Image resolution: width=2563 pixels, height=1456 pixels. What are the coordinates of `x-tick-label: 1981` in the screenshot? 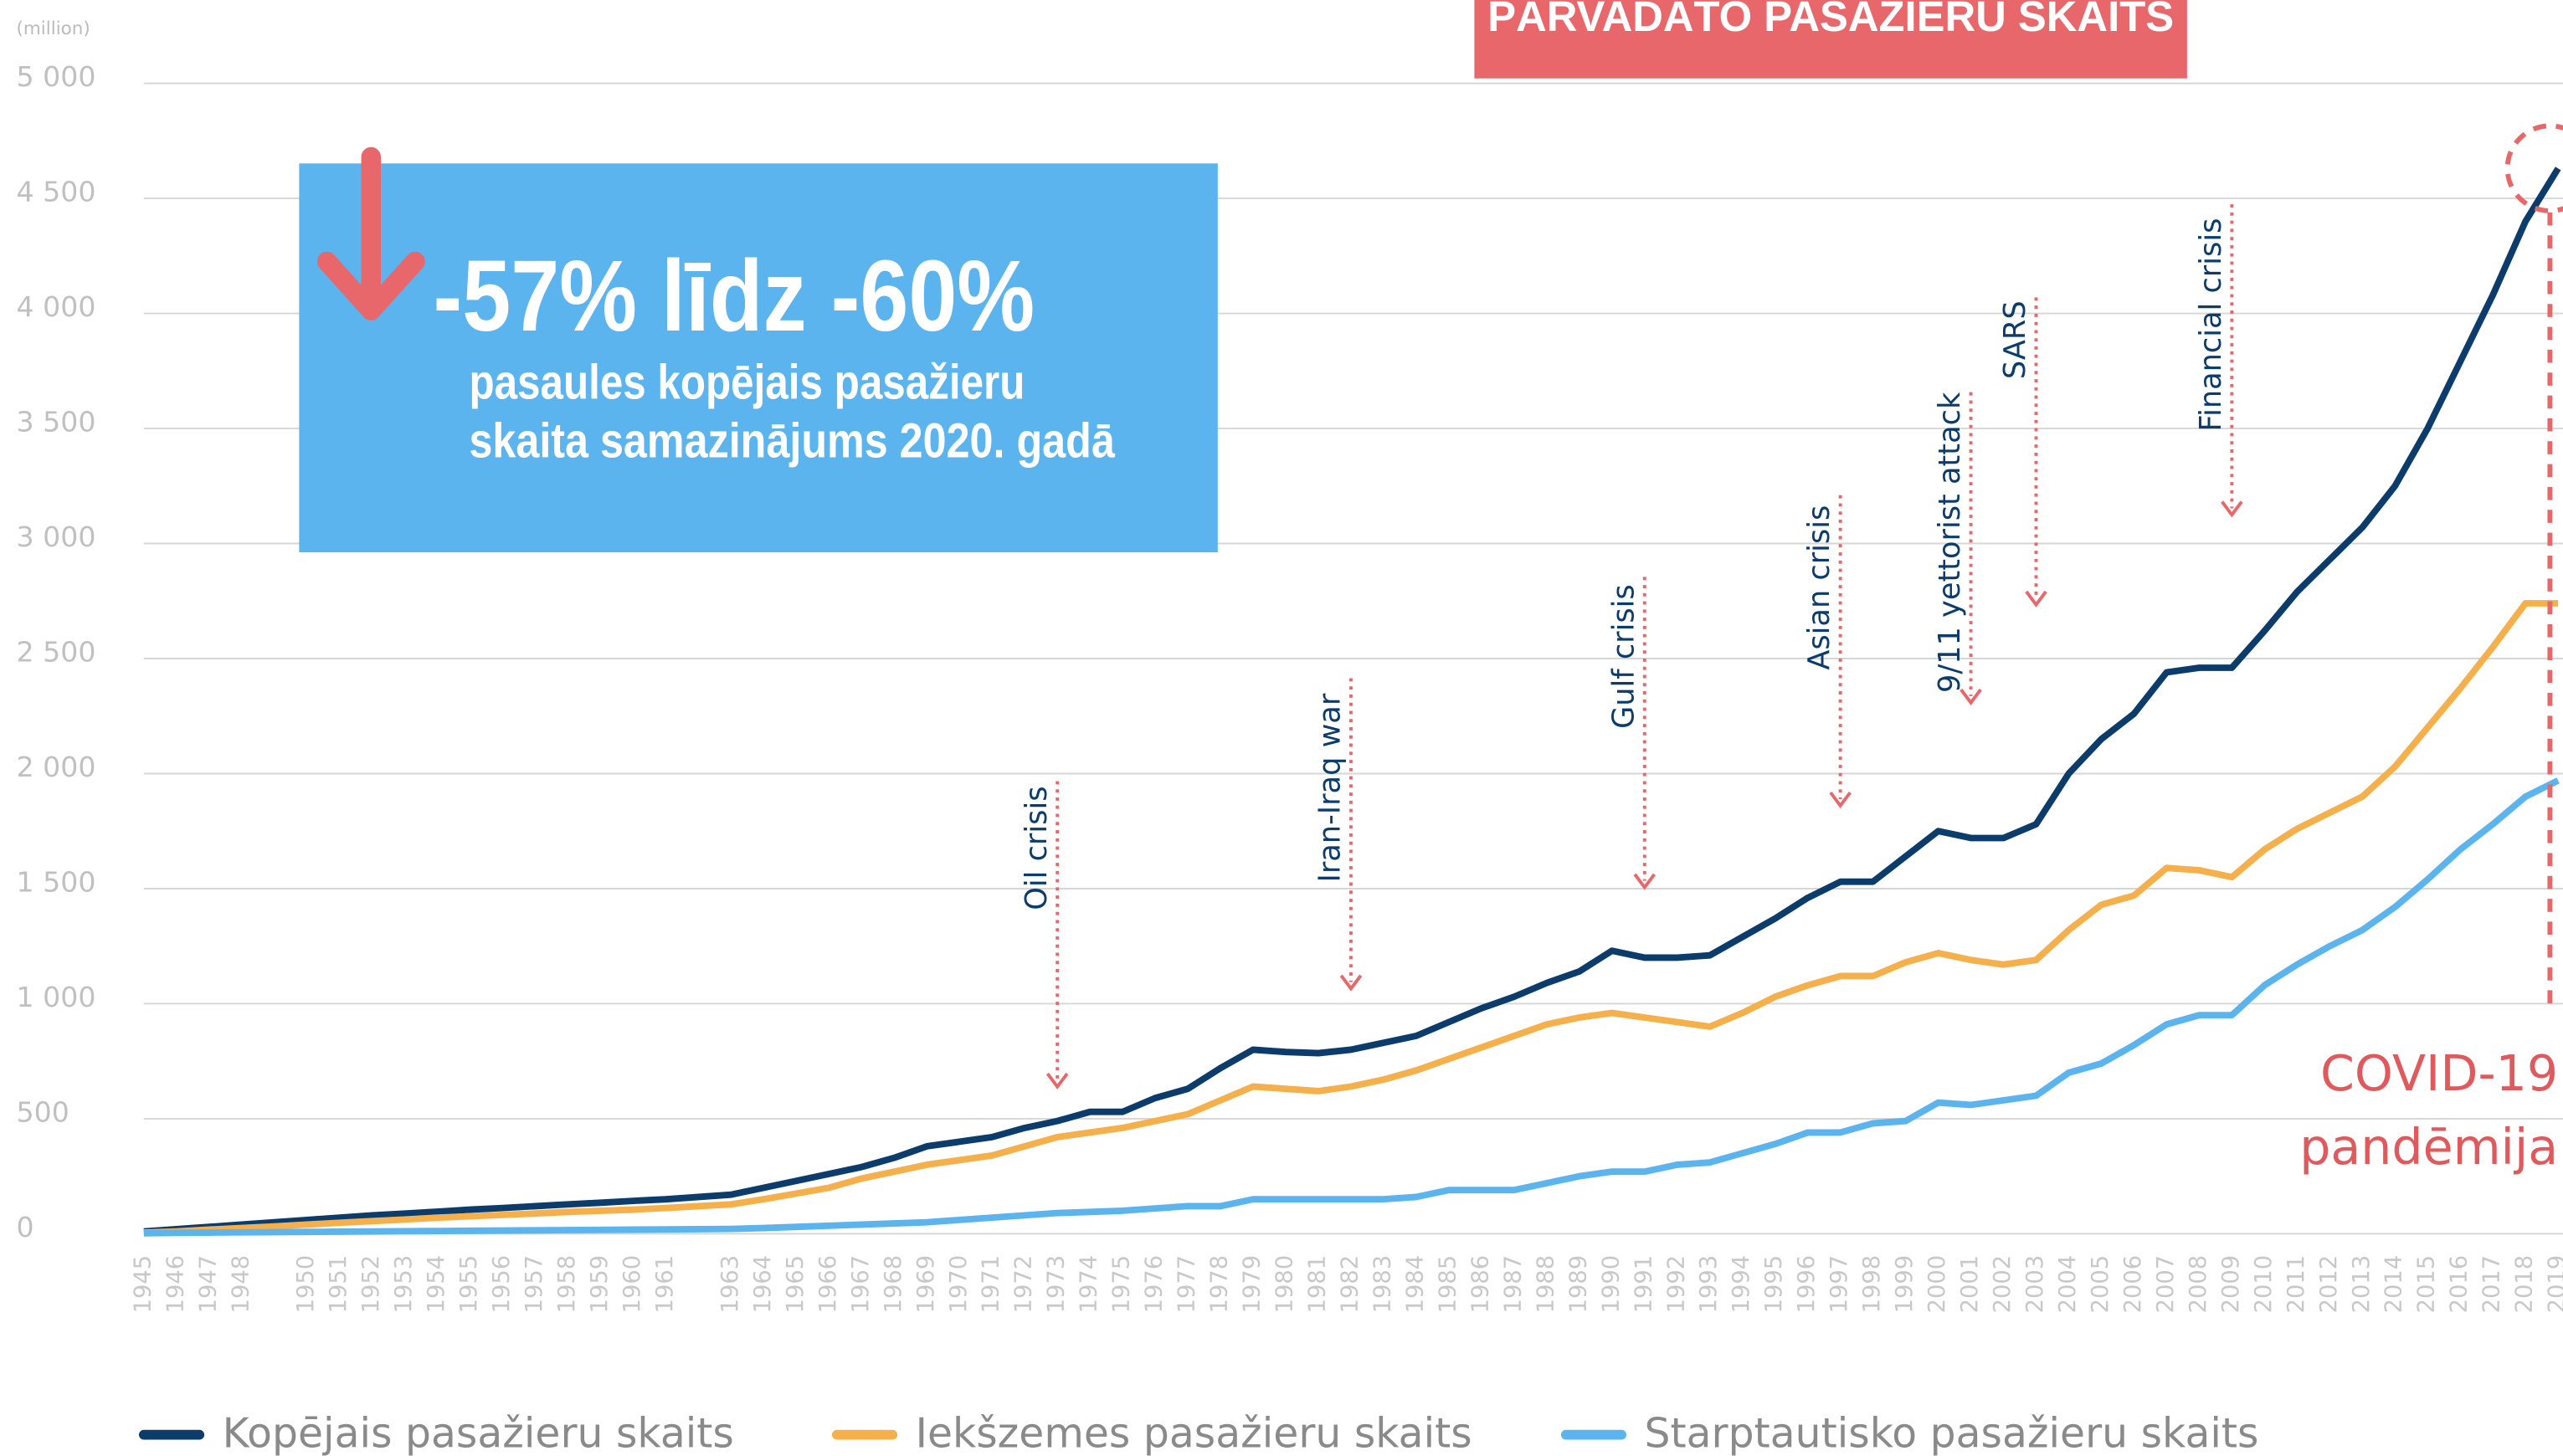 It's located at (1318, 1284).